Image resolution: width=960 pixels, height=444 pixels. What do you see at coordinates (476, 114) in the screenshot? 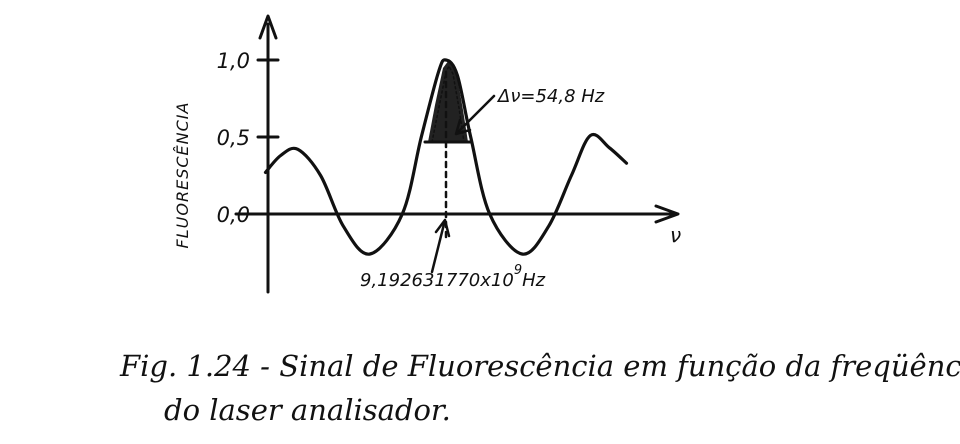
I see `linewidth-pointer` at bounding box center [476, 114].